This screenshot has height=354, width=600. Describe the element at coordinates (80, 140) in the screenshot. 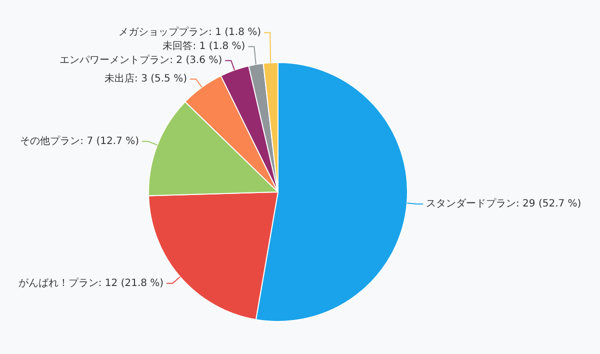

I see `slice-label: その他プラン: 7 (12.7 %)` at that location.